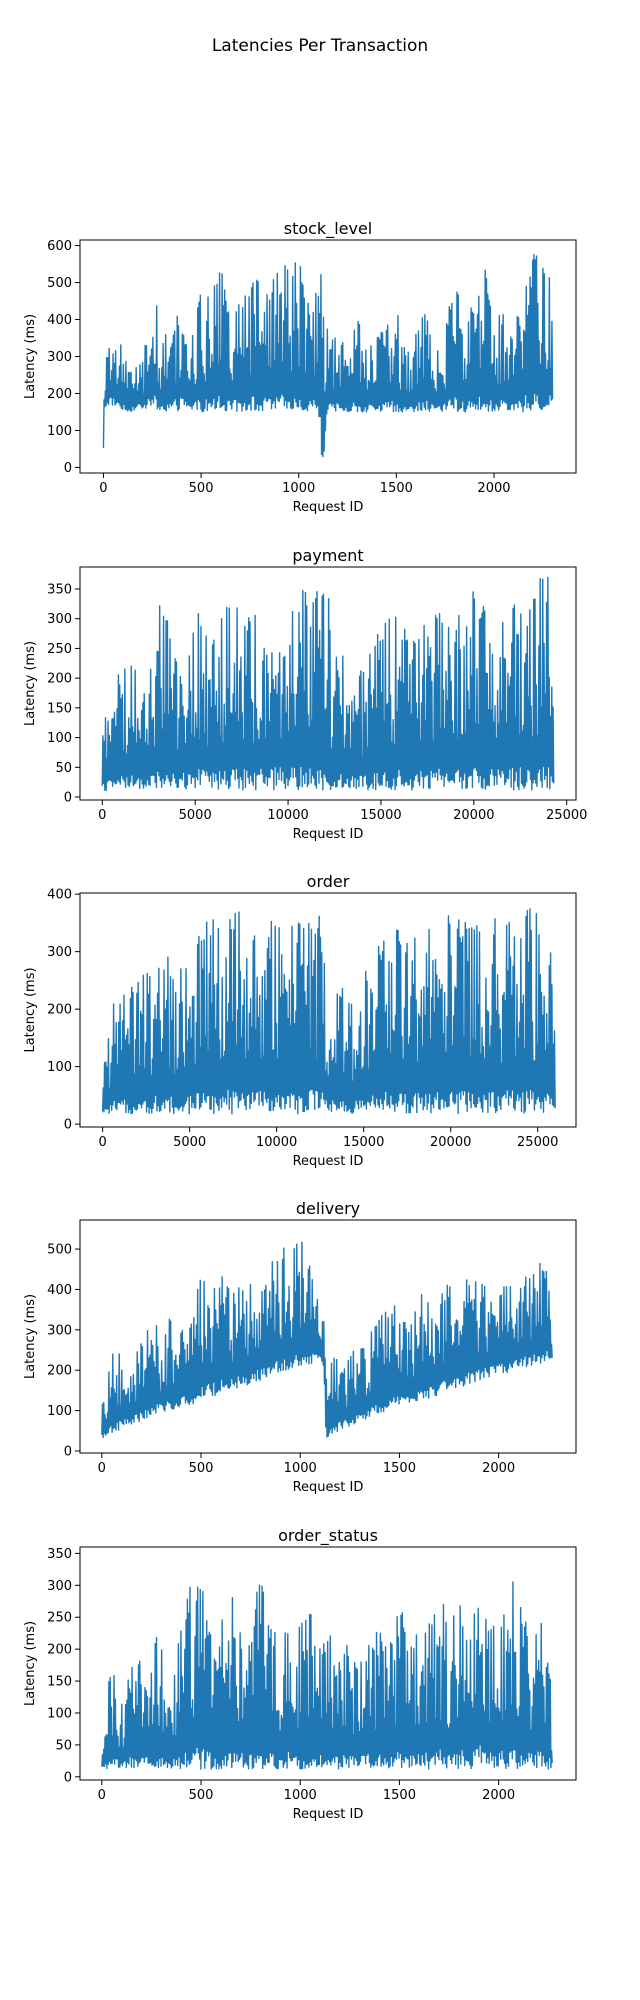 This screenshot has width=640, height=2000. Describe the element at coordinates (328, 1208) in the screenshot. I see `chart-title: delivery` at that location.